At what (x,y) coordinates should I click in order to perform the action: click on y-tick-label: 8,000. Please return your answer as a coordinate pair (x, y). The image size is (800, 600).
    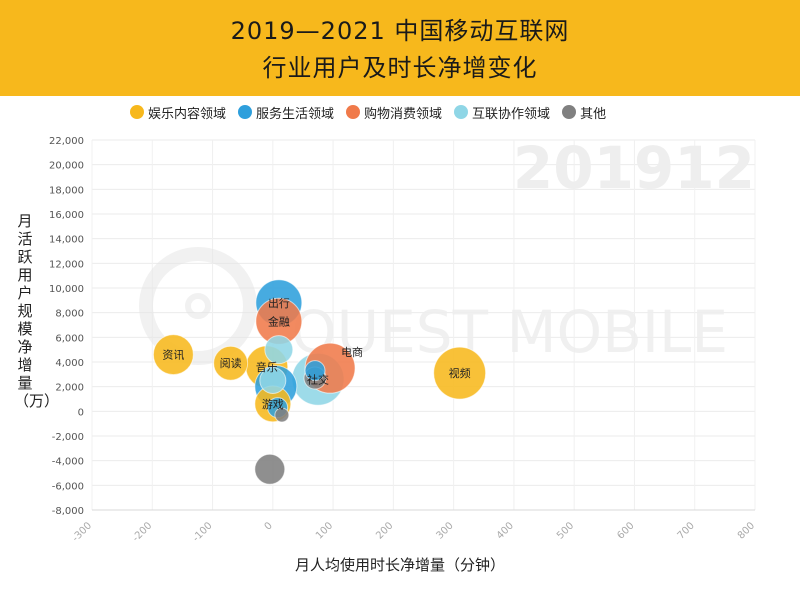
    Looking at the image, I should click on (69, 314).